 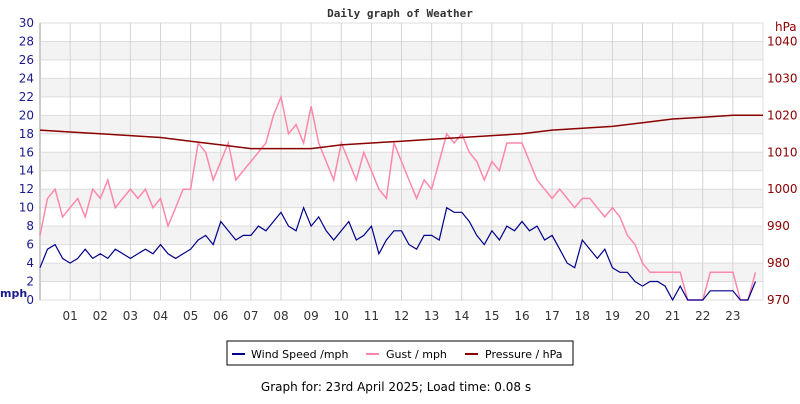 I want to click on x-tick-label: 01, so click(x=69, y=316).